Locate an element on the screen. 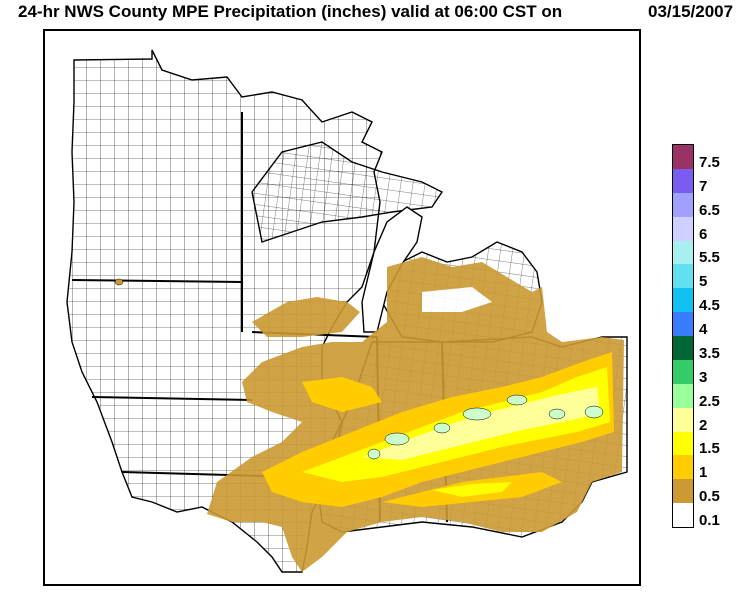 This screenshot has height=610, width=741. legend-label: 7 is located at coordinates (703, 186).